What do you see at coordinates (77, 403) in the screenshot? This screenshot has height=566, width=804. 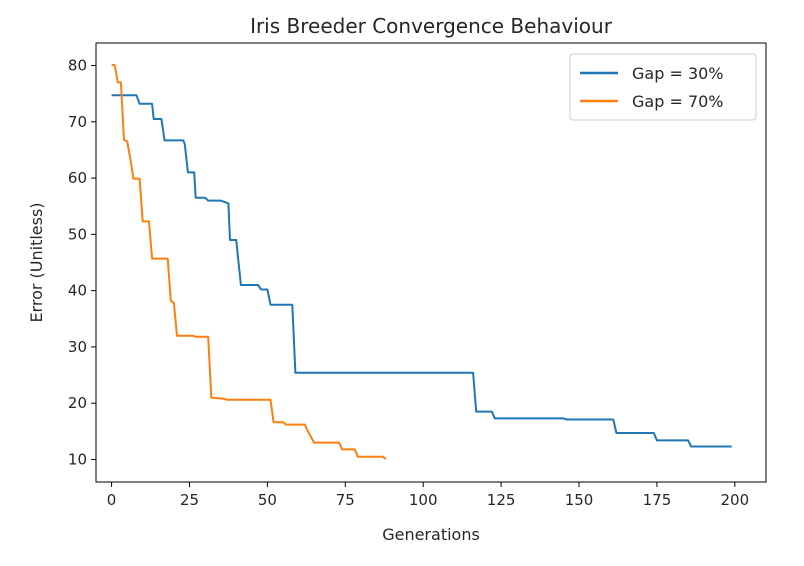 I see `y-tick-label: 20` at bounding box center [77, 403].